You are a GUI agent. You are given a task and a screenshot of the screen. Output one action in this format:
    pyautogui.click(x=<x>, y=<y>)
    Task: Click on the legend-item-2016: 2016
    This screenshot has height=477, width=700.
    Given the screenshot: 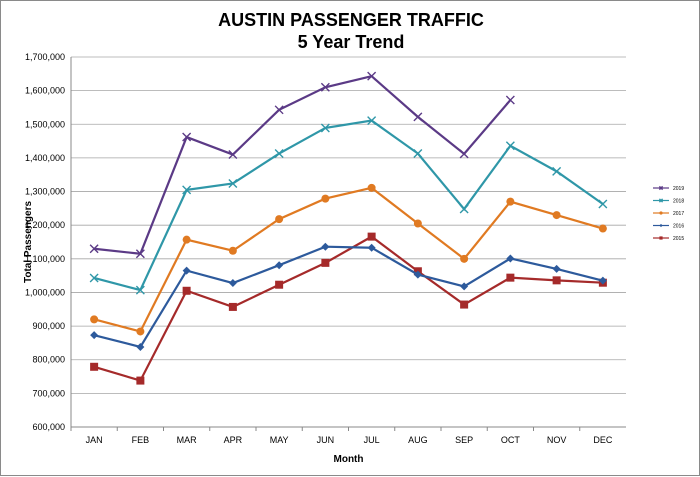 What is the action you would take?
    pyautogui.click(x=668, y=227)
    